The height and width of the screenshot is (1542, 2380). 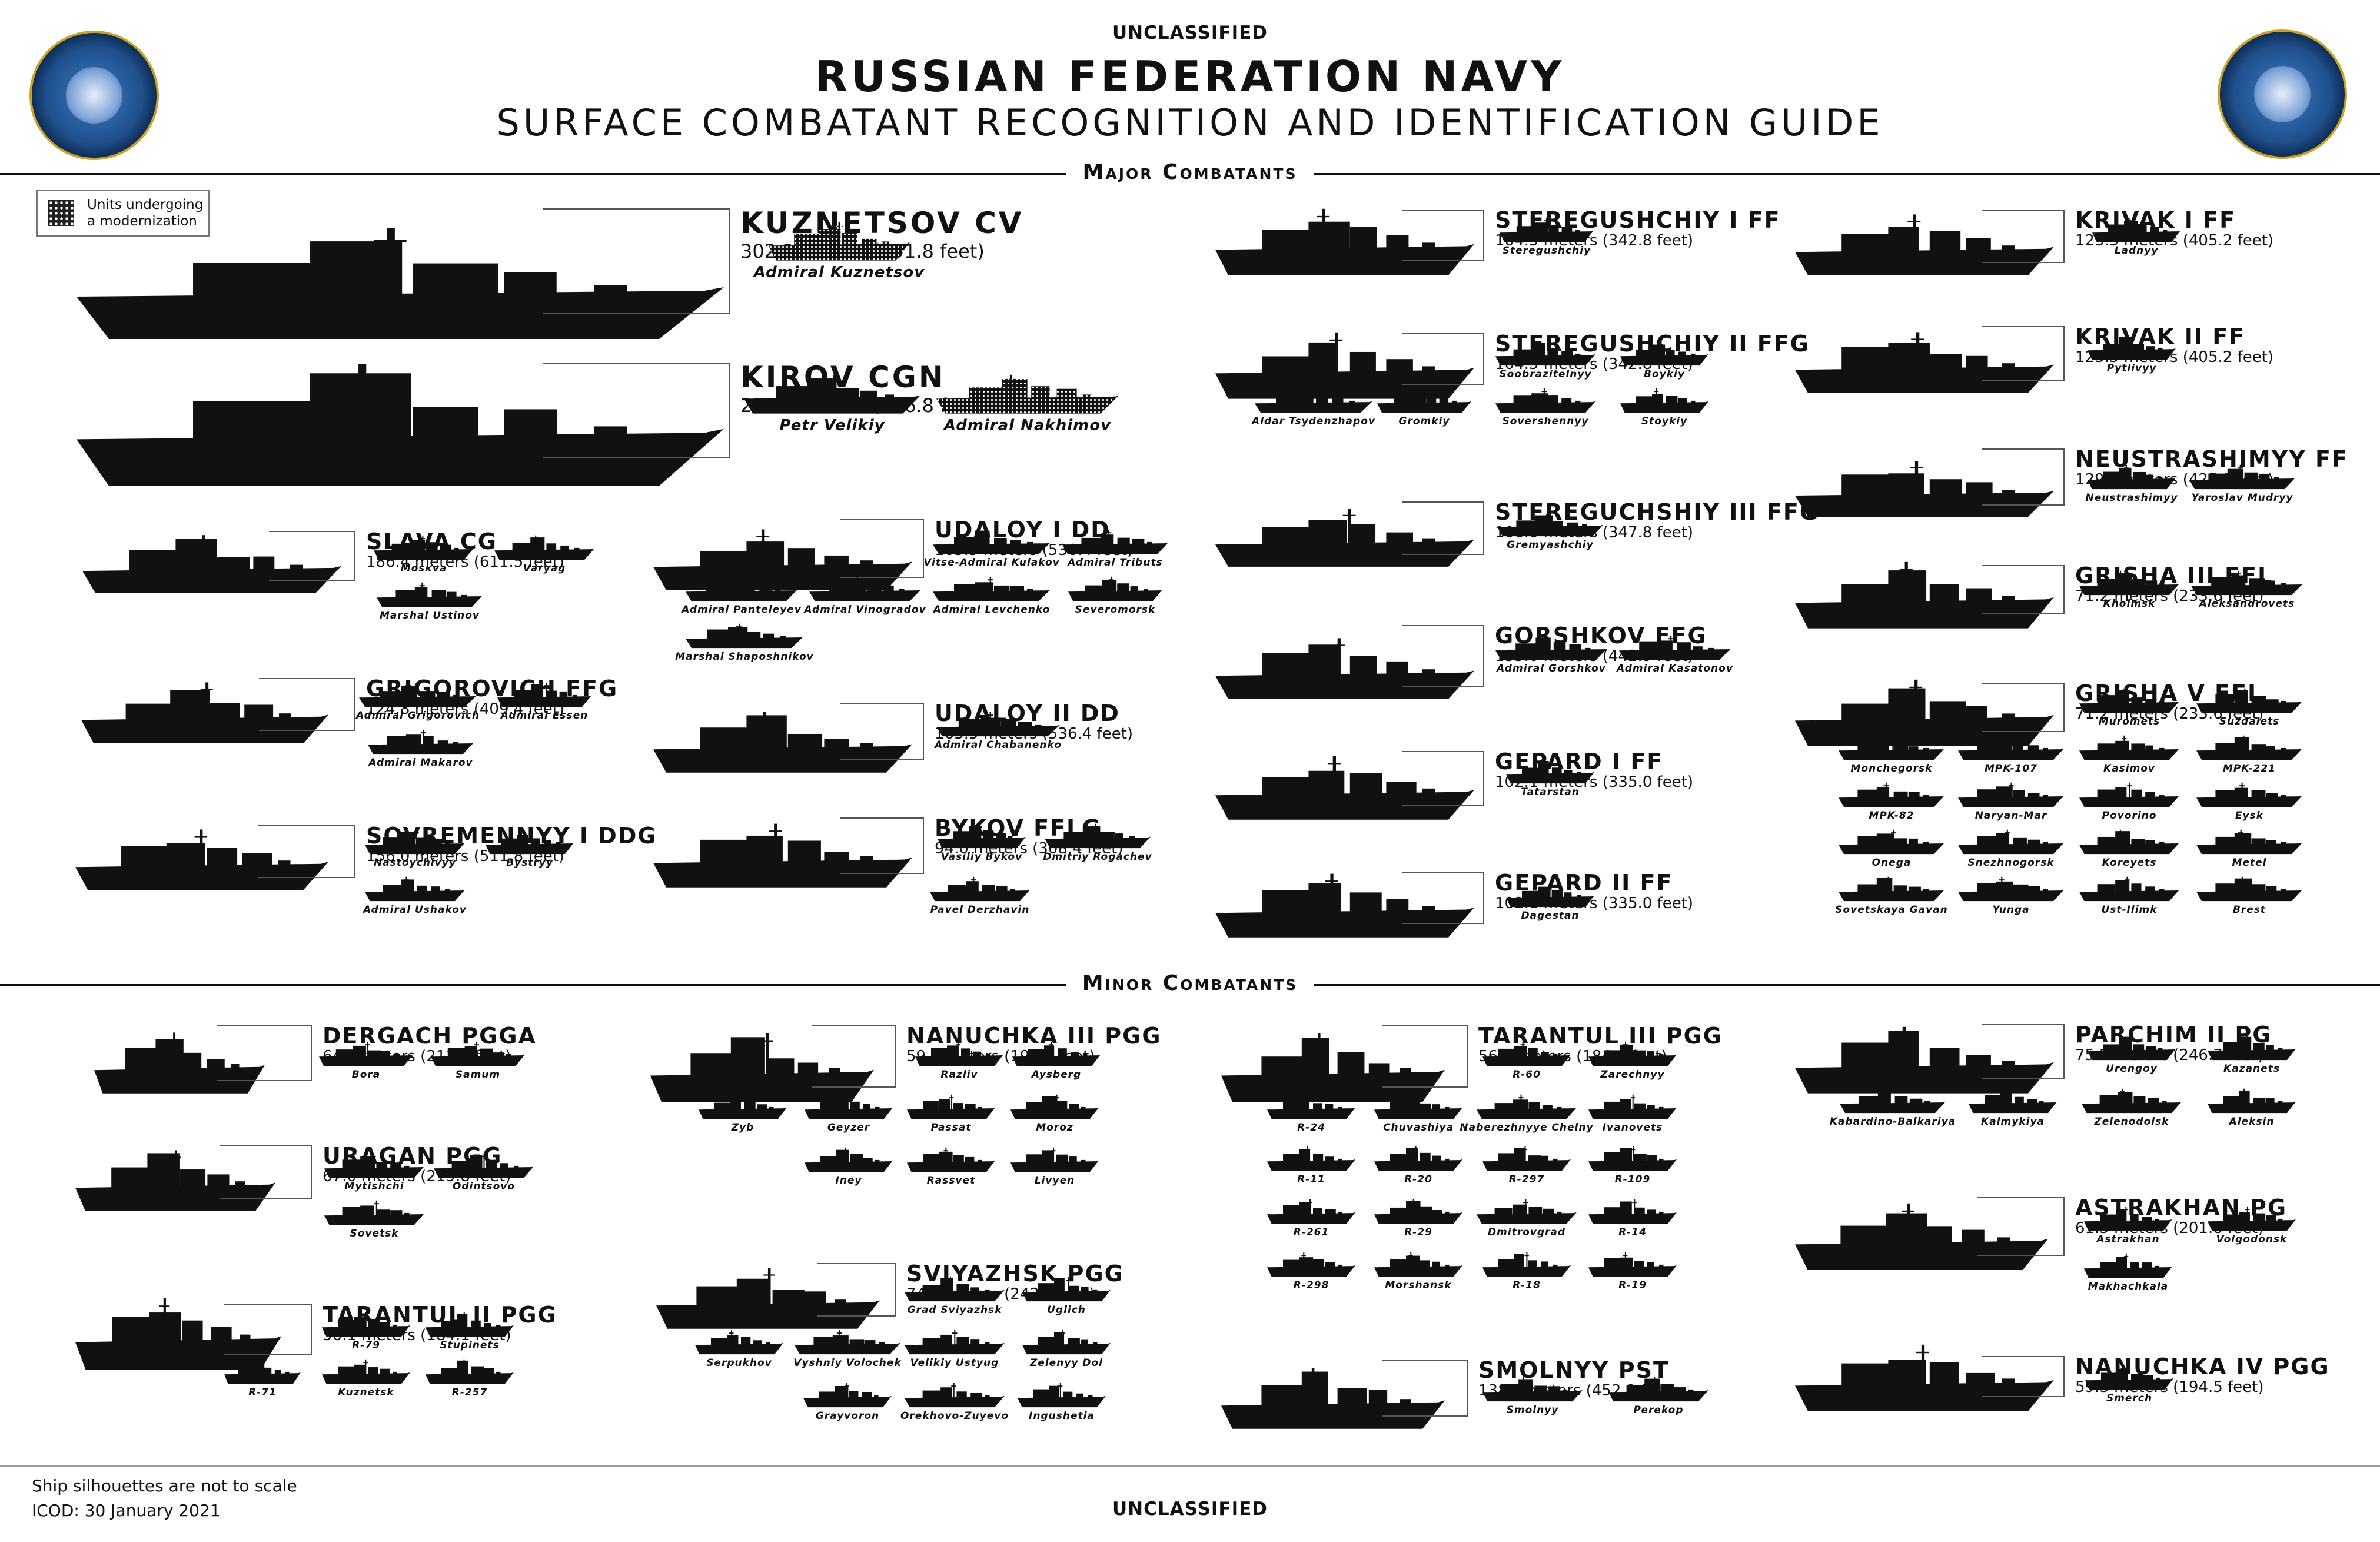 I want to click on legend-text: Units undergoing a modernization, so click(x=145, y=213).